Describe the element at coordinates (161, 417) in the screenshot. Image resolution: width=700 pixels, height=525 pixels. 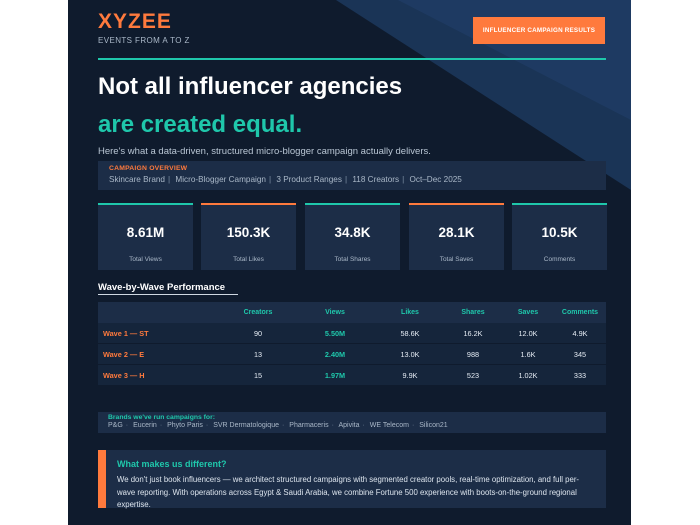
I see `brands-title: Brands we've run campaigns for:` at that location.